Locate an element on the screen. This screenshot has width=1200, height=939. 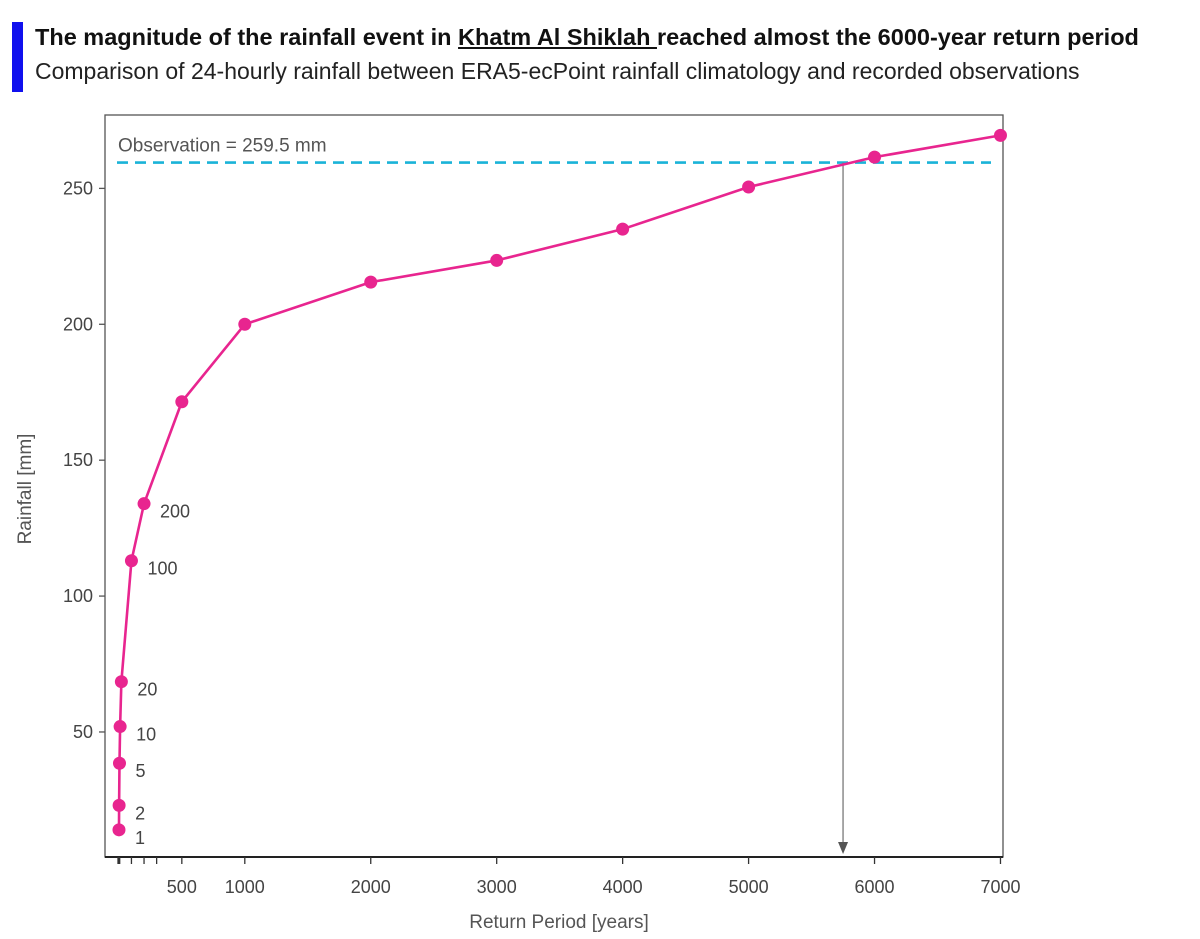
point-label: 5 is located at coordinates (140, 771).